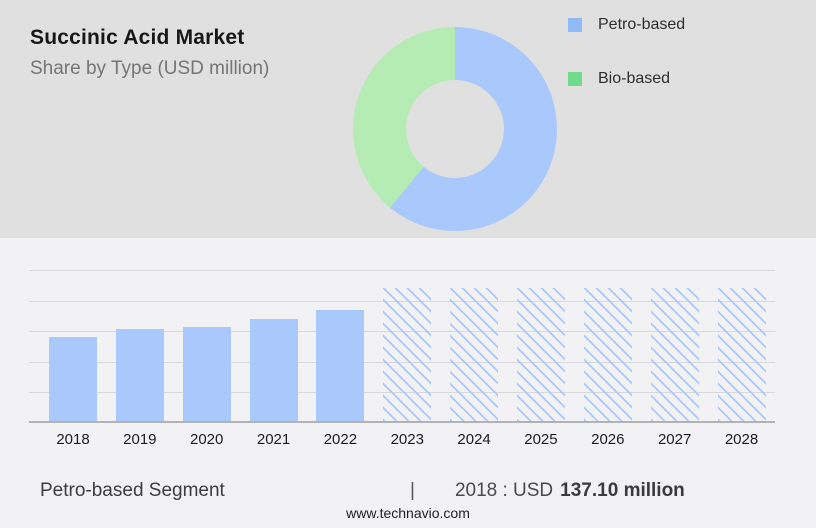 Image resolution: width=816 pixels, height=528 pixels. What do you see at coordinates (741, 354) in the screenshot?
I see `bar-2028-forecast` at bounding box center [741, 354].